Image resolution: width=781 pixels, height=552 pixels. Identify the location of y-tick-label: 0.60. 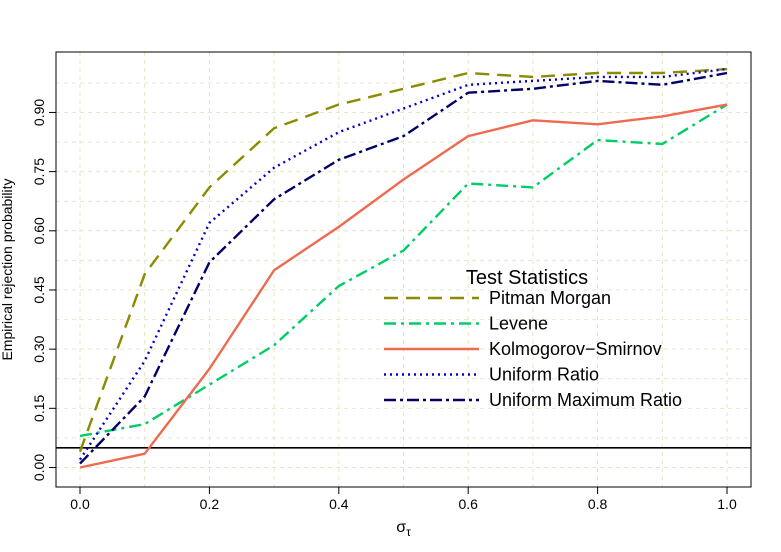
(39, 230).